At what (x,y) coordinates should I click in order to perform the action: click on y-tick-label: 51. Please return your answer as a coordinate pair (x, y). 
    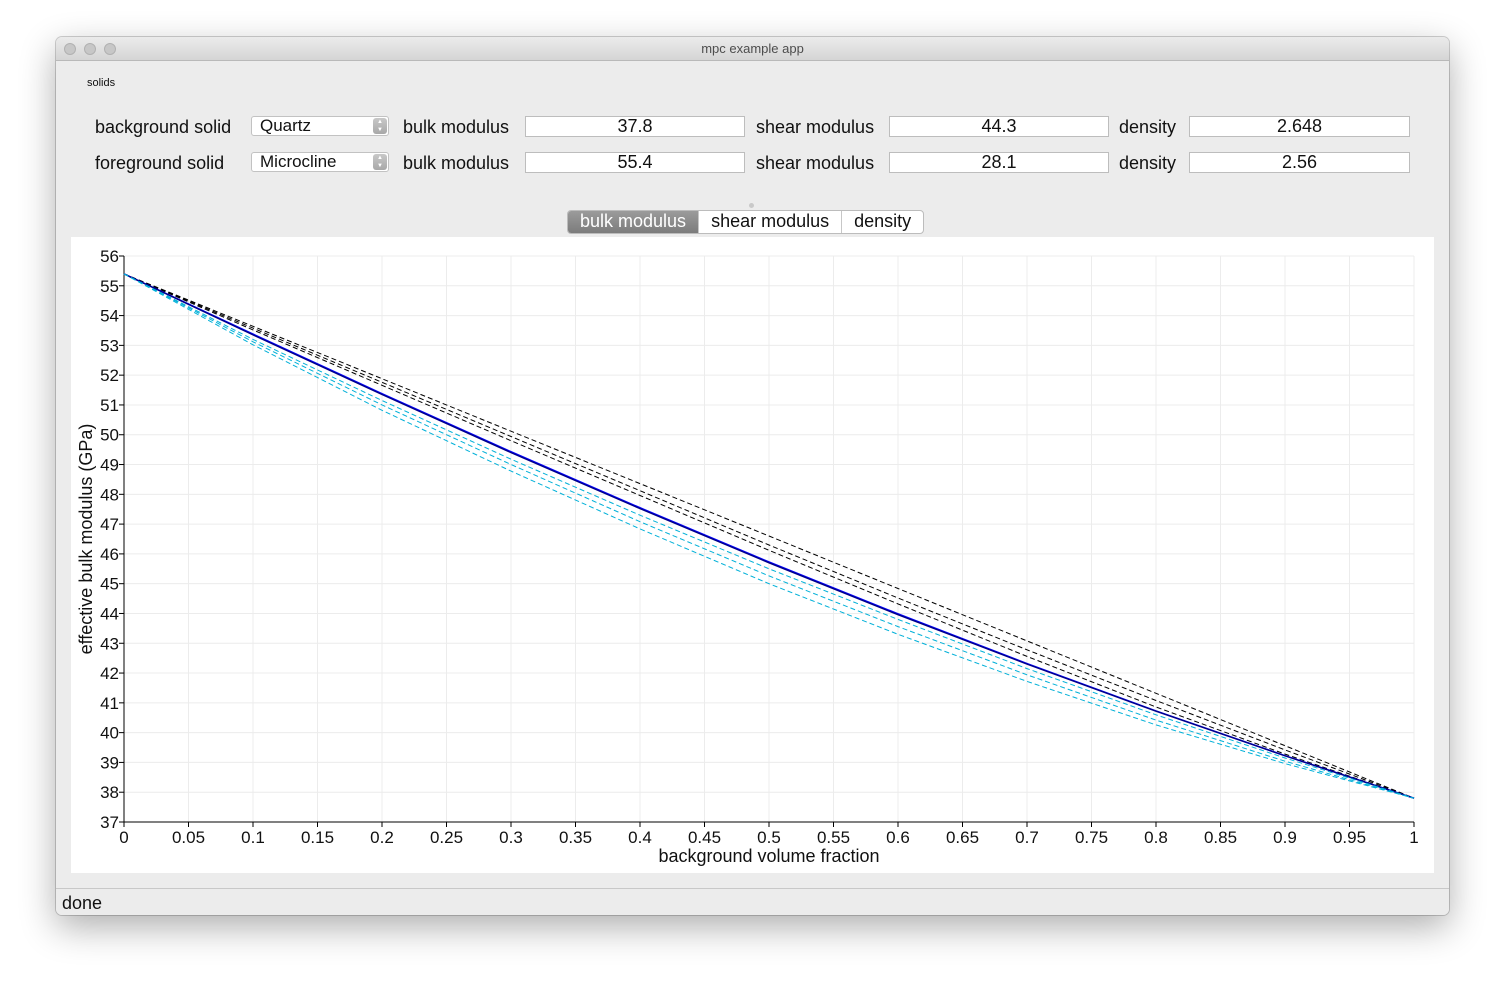
    Looking at the image, I should click on (109, 405).